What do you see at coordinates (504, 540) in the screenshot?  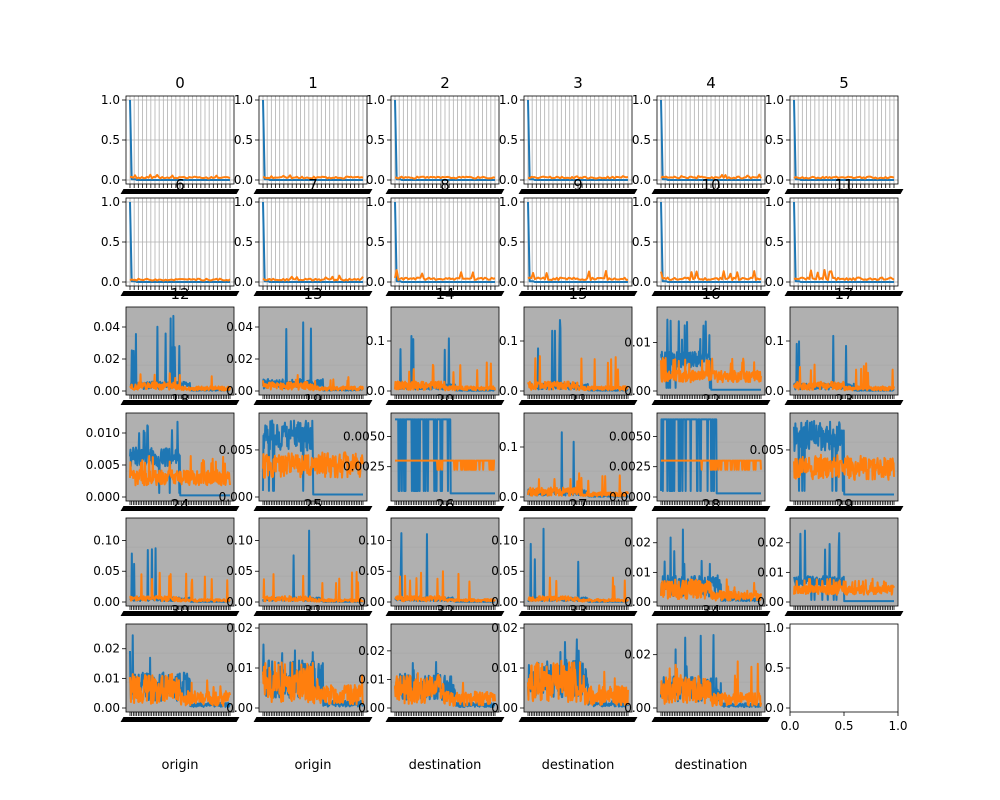 I see `y-tick-label: 0.10` at bounding box center [504, 540].